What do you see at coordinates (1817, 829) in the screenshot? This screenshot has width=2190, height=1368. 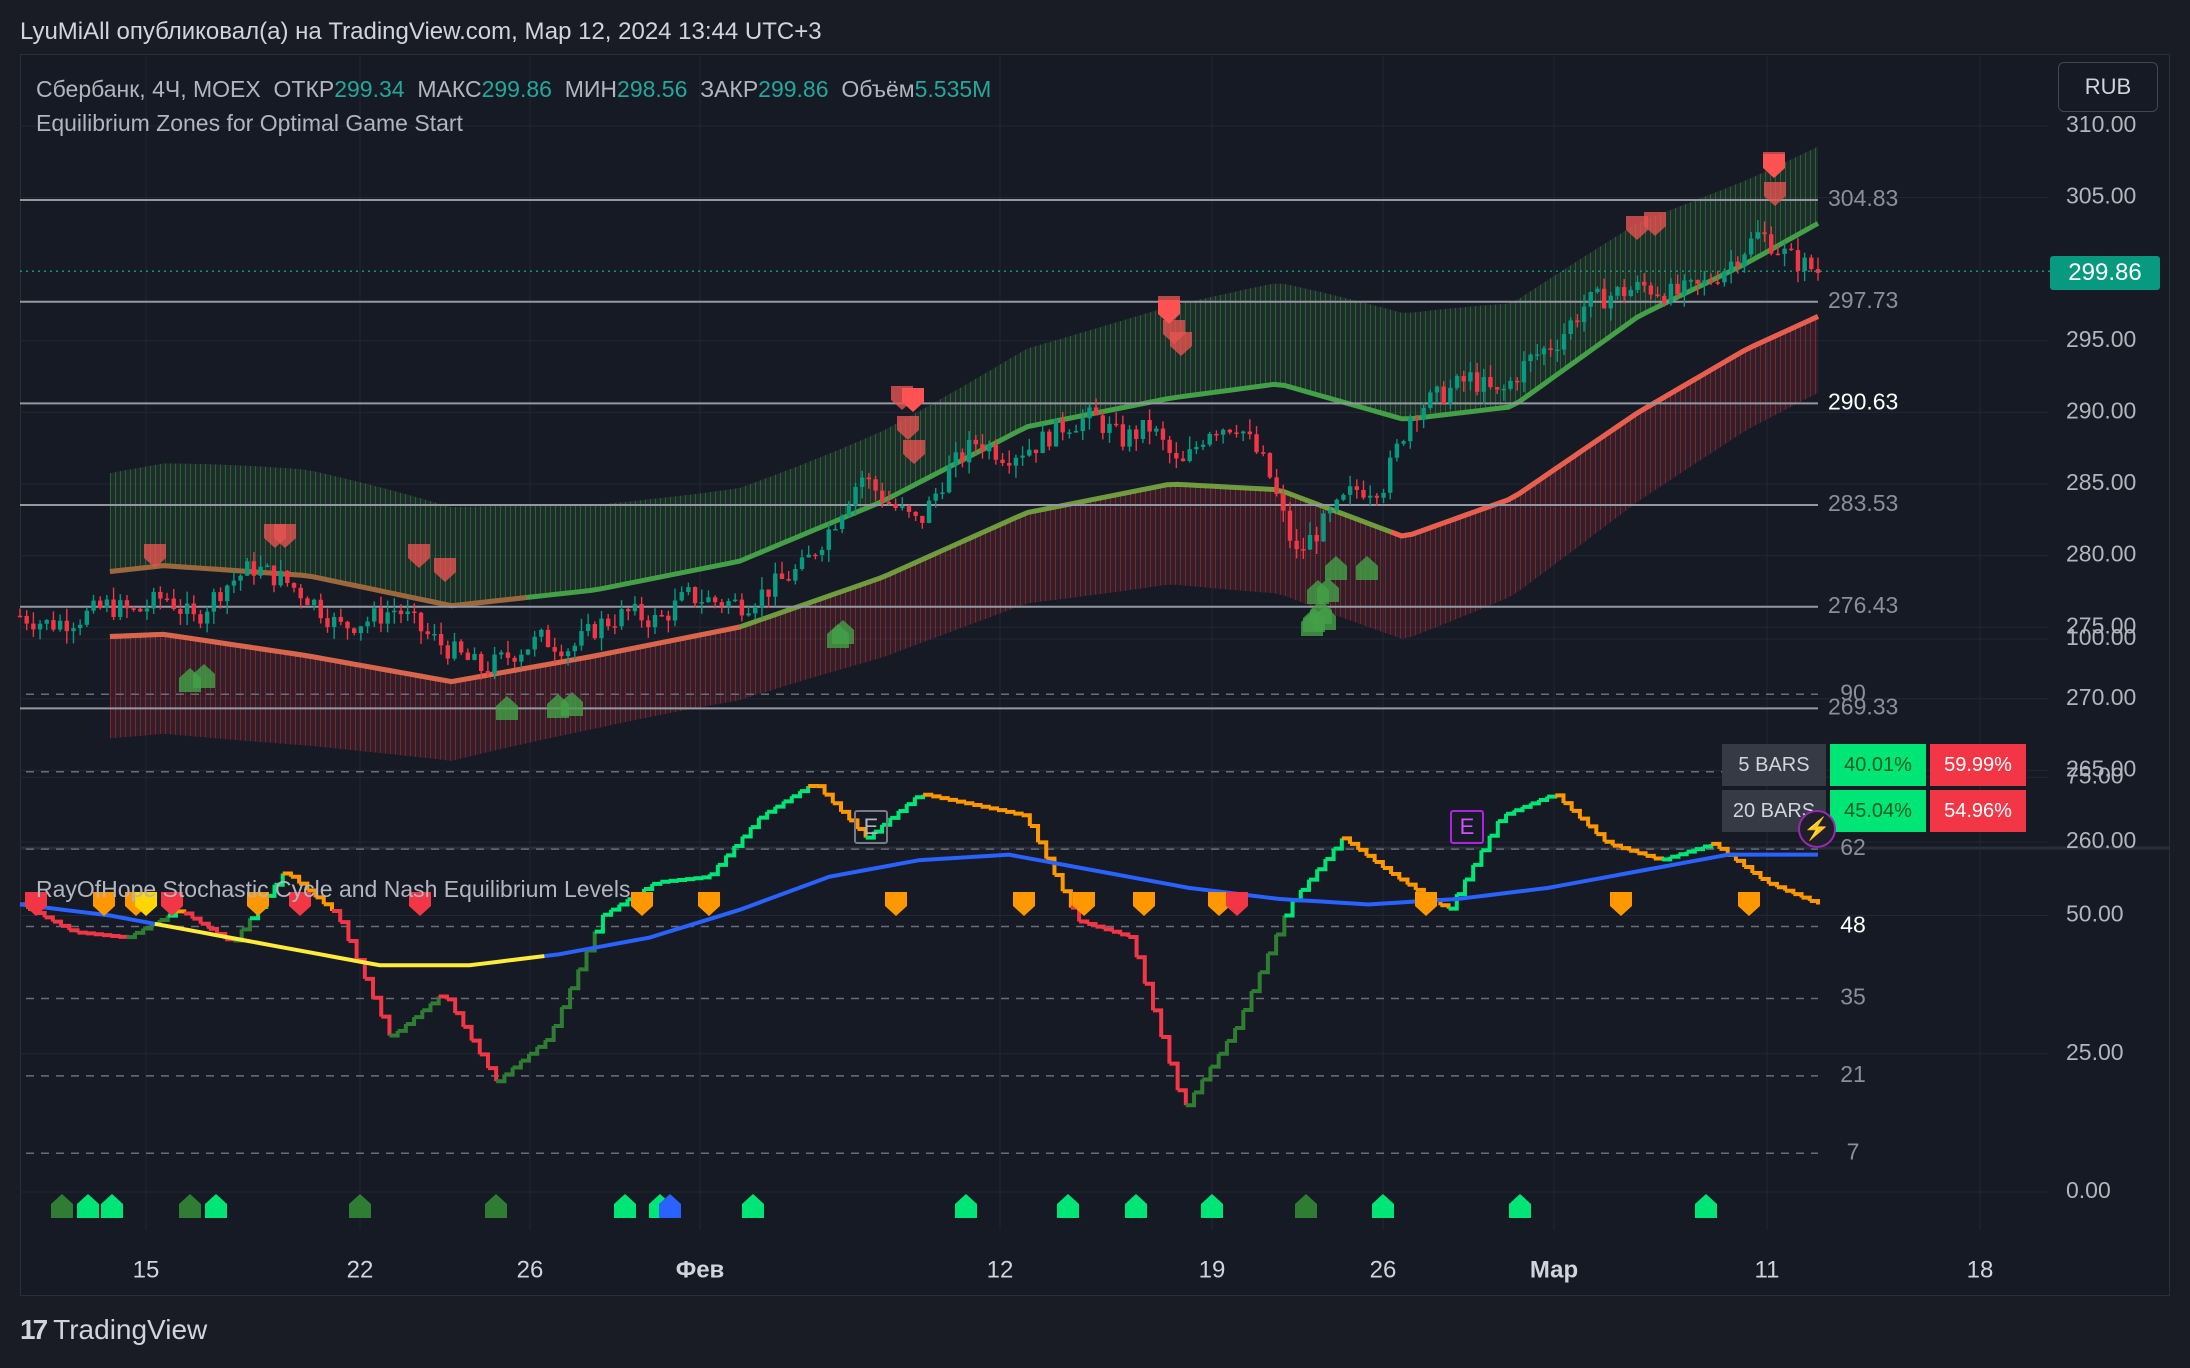 I see `lightning-icon: ⚡` at bounding box center [1817, 829].